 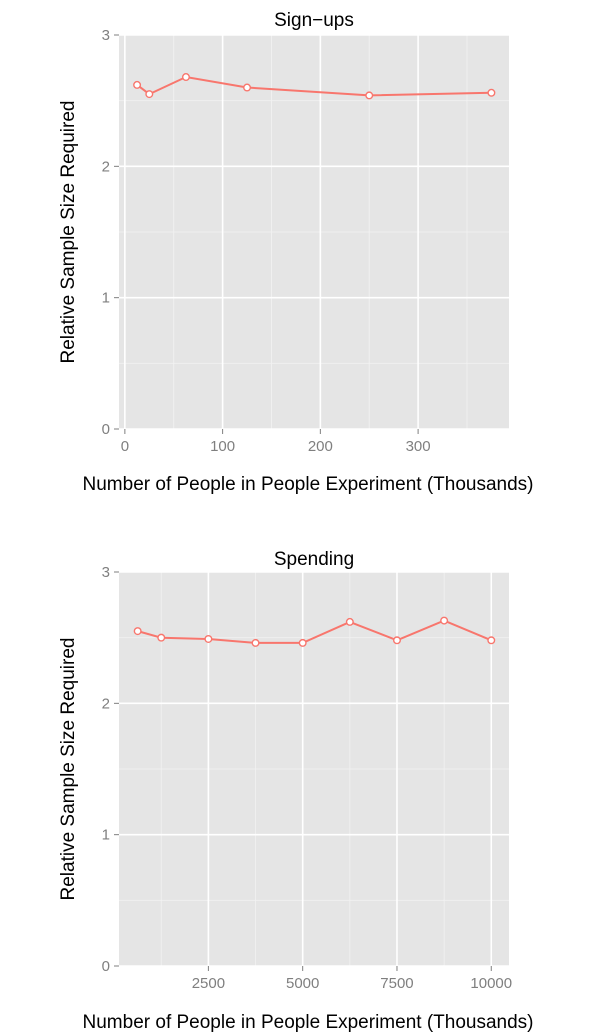 I want to click on chart-title: Sign−ups, so click(x=314, y=20).